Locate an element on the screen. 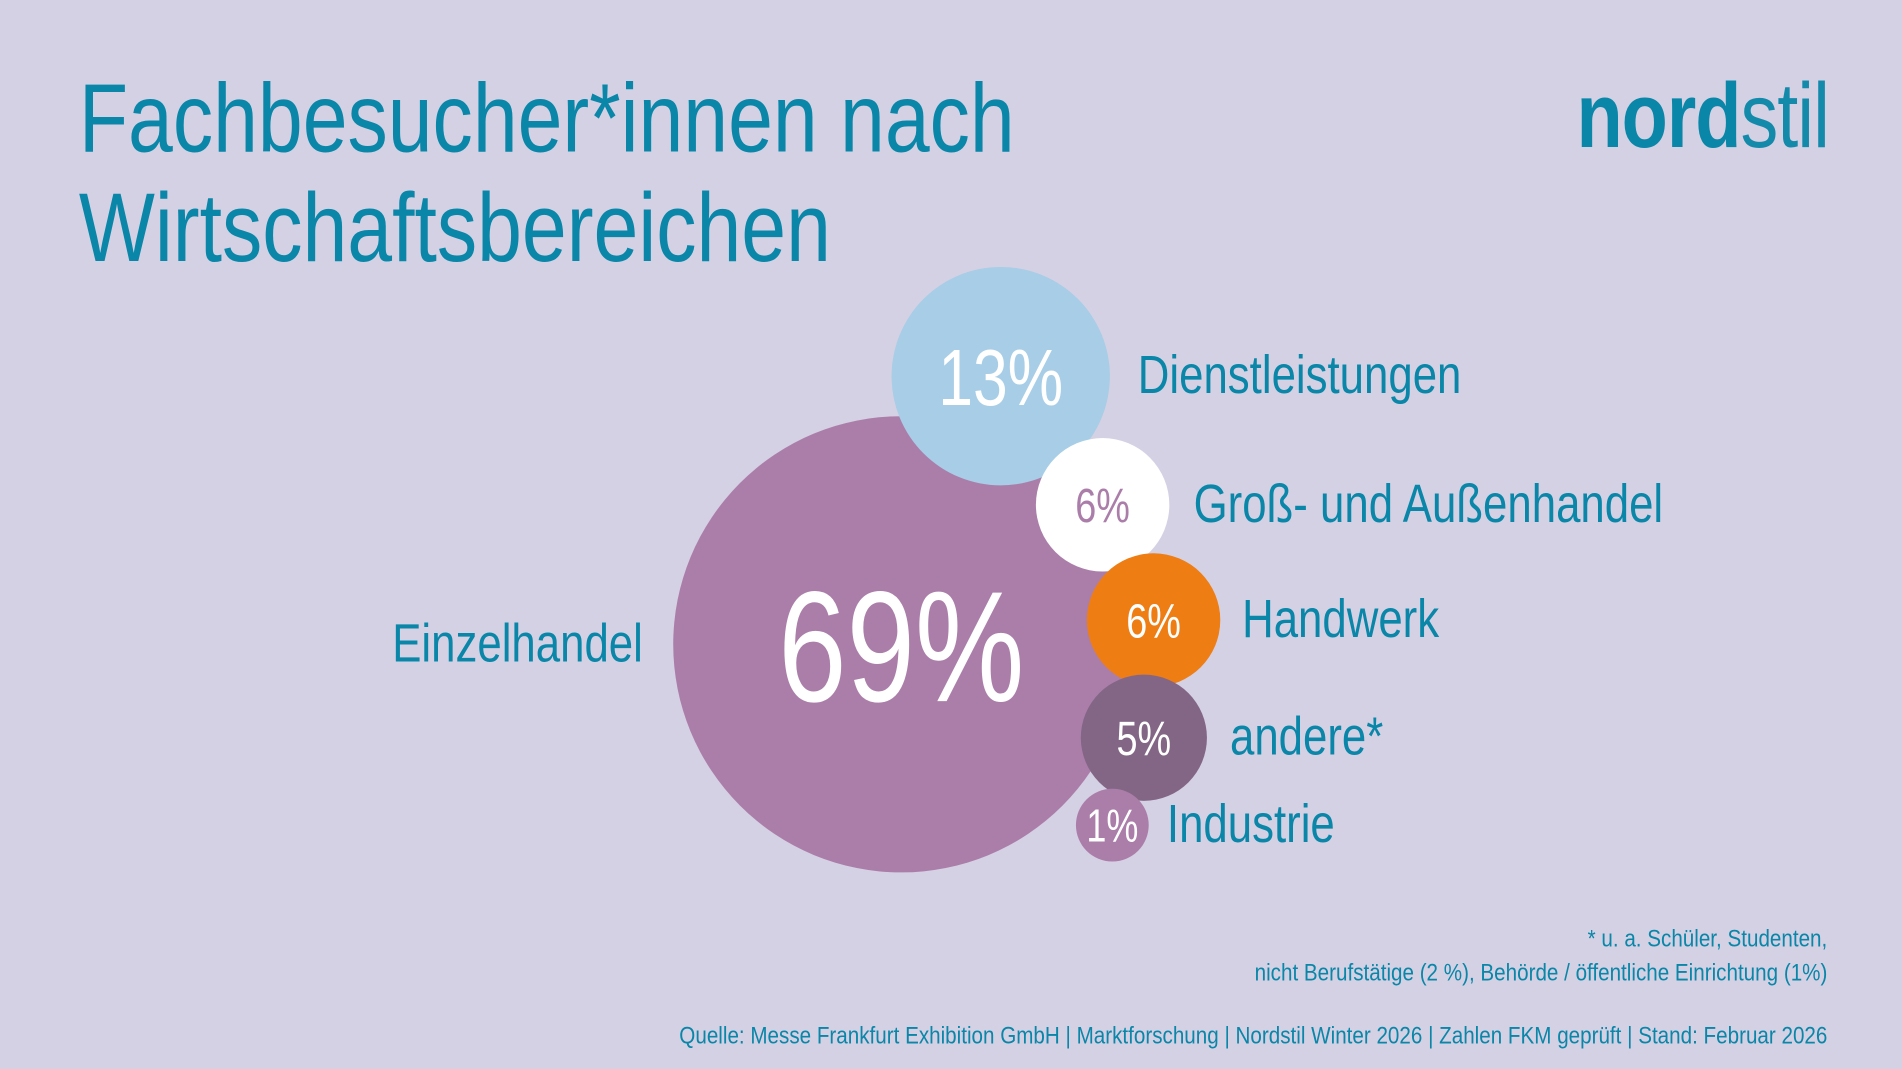 The width and height of the screenshot is (1902, 1069). value-label-handwerk: 6% is located at coordinates (1153, 622).